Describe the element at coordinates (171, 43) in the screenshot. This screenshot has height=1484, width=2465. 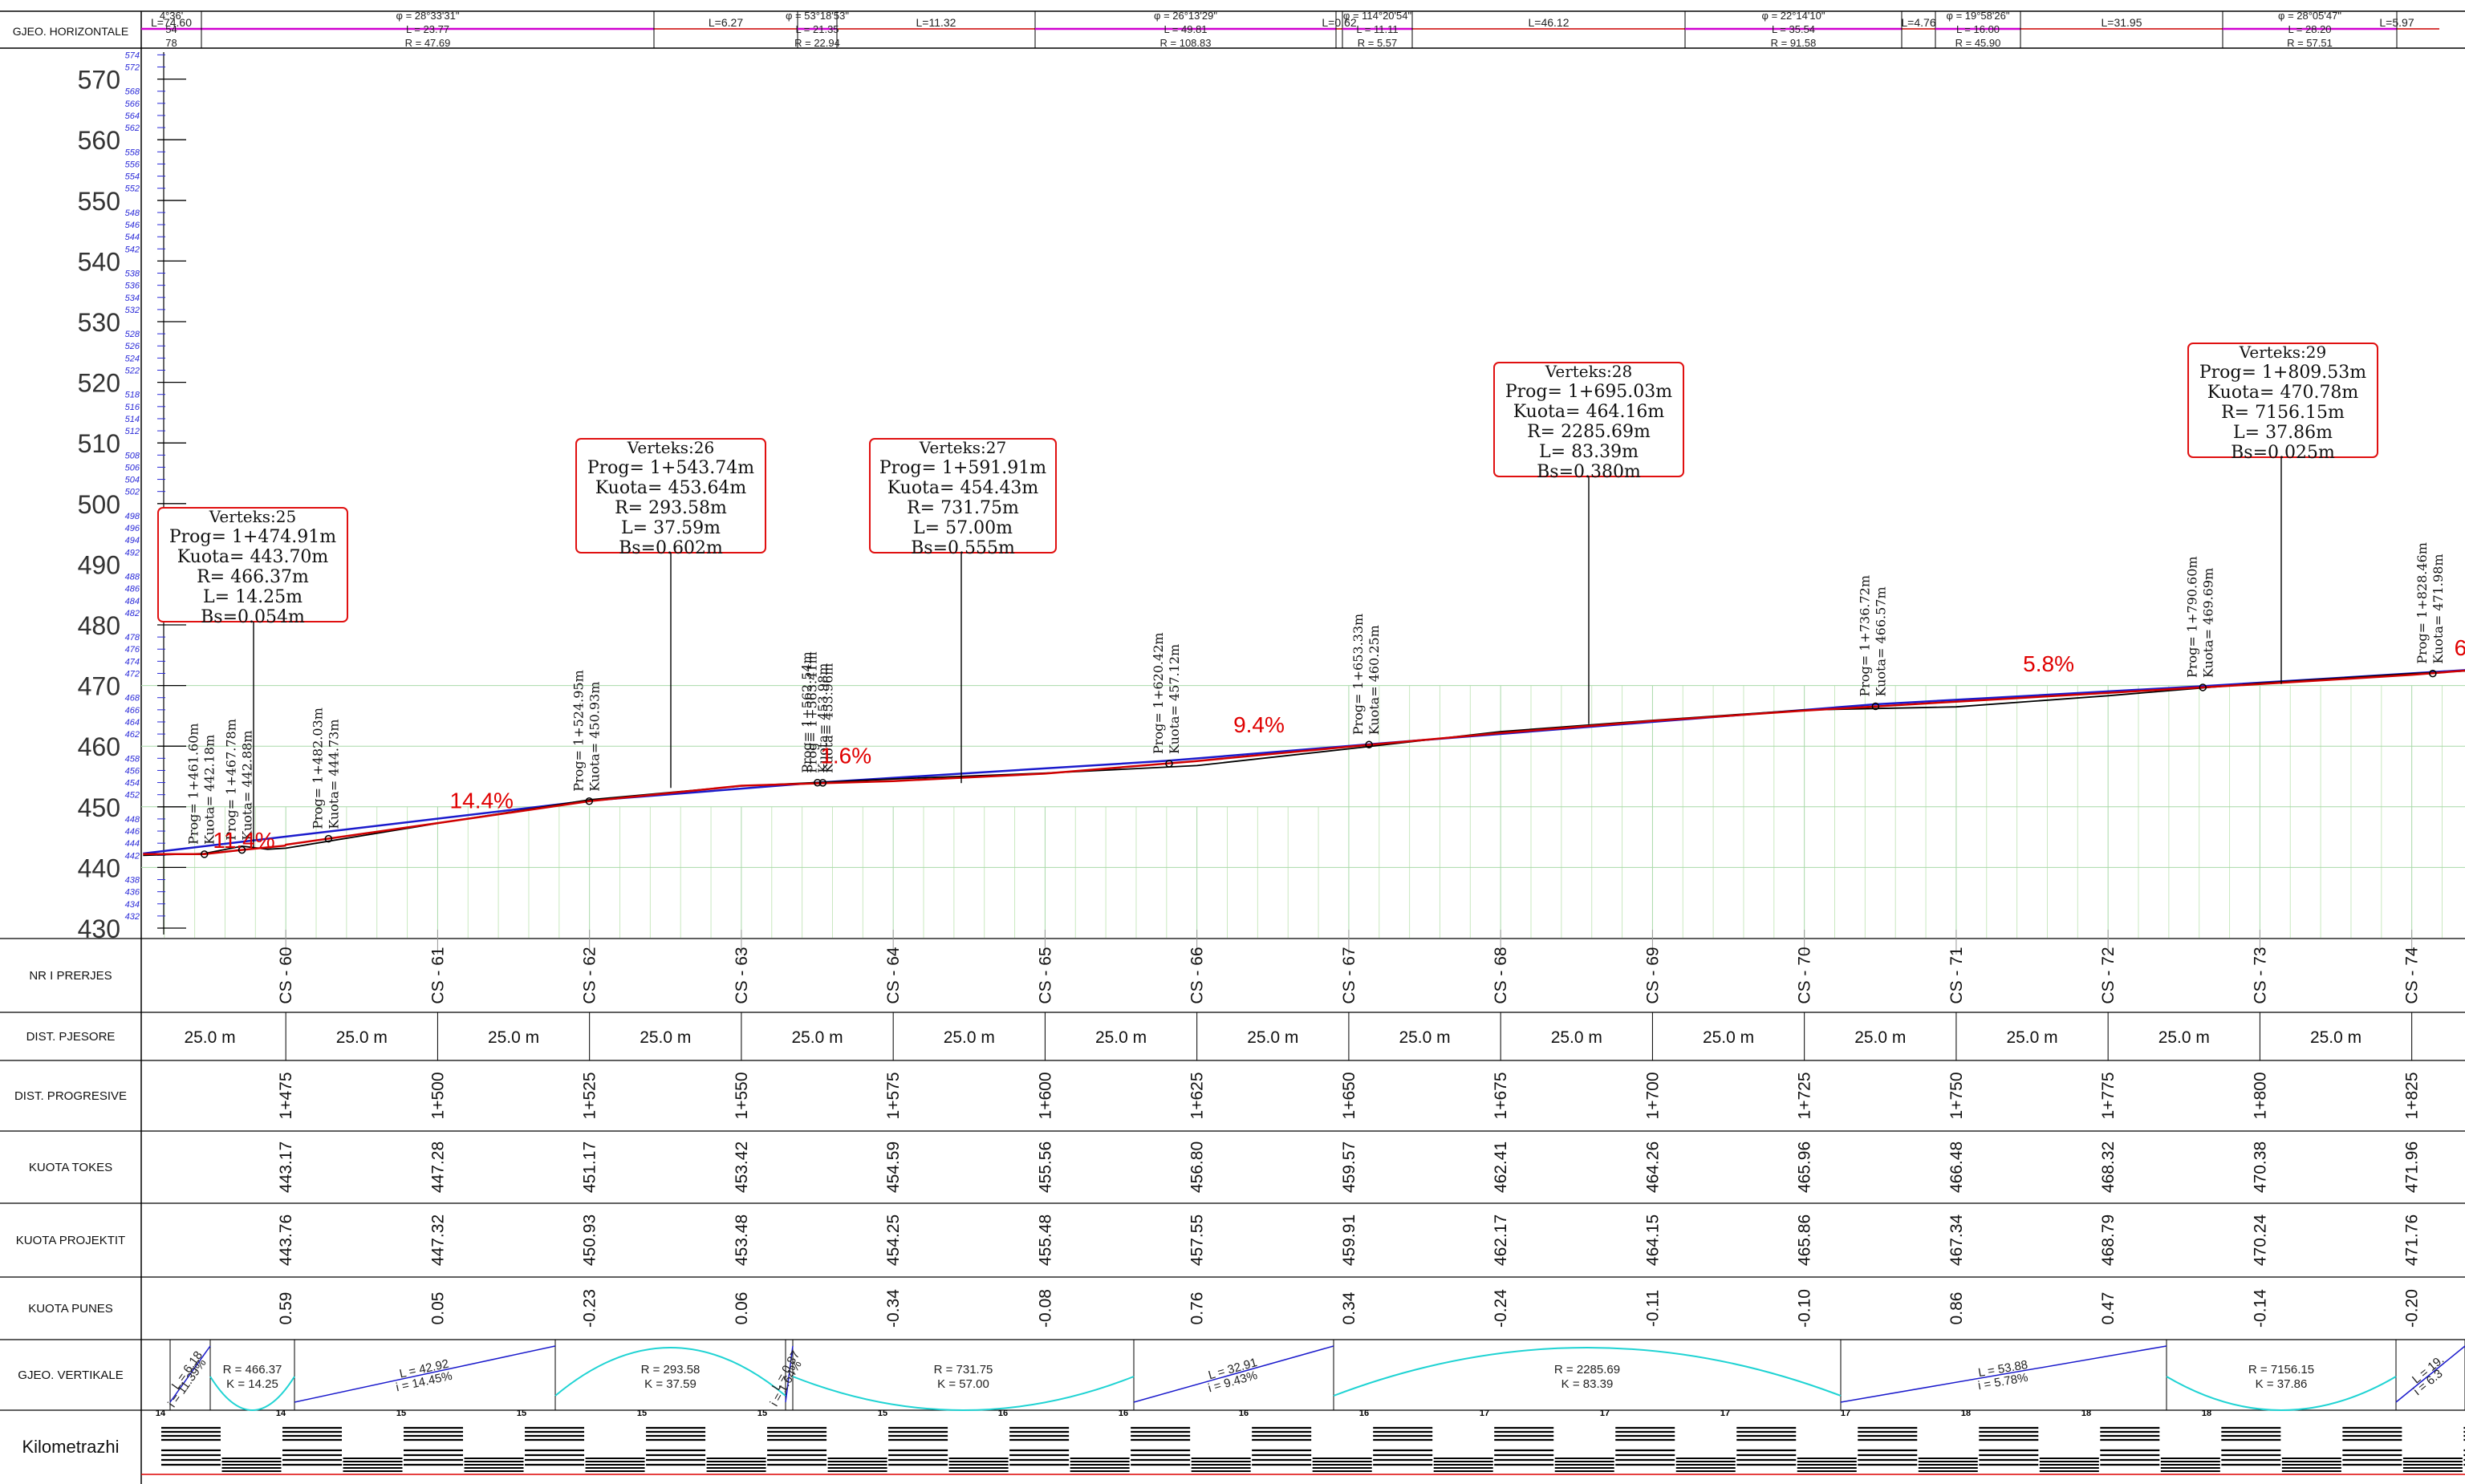
I see `horizontal-curve-radius: 78` at that location.